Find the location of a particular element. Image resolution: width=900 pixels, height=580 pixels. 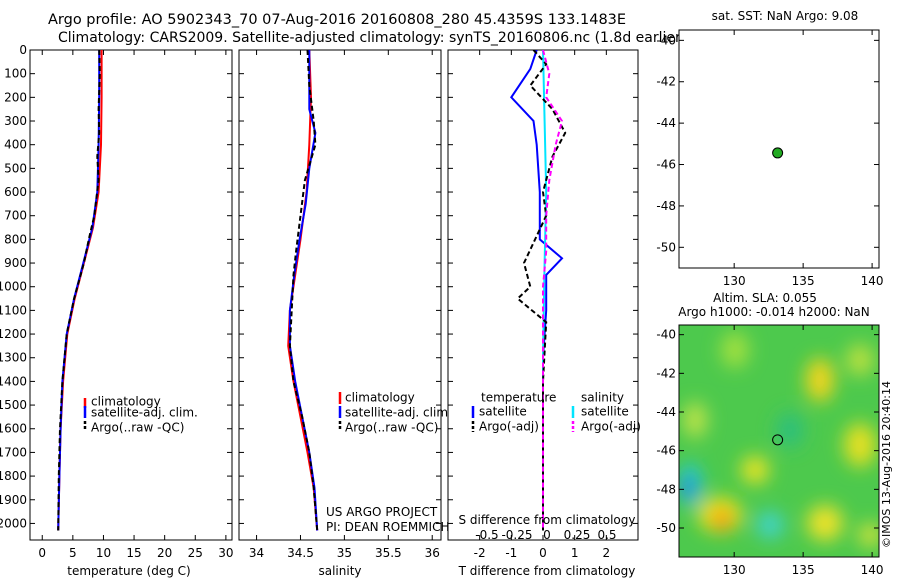

depth-tick-label: 1500 is located at coordinates (13, 405).